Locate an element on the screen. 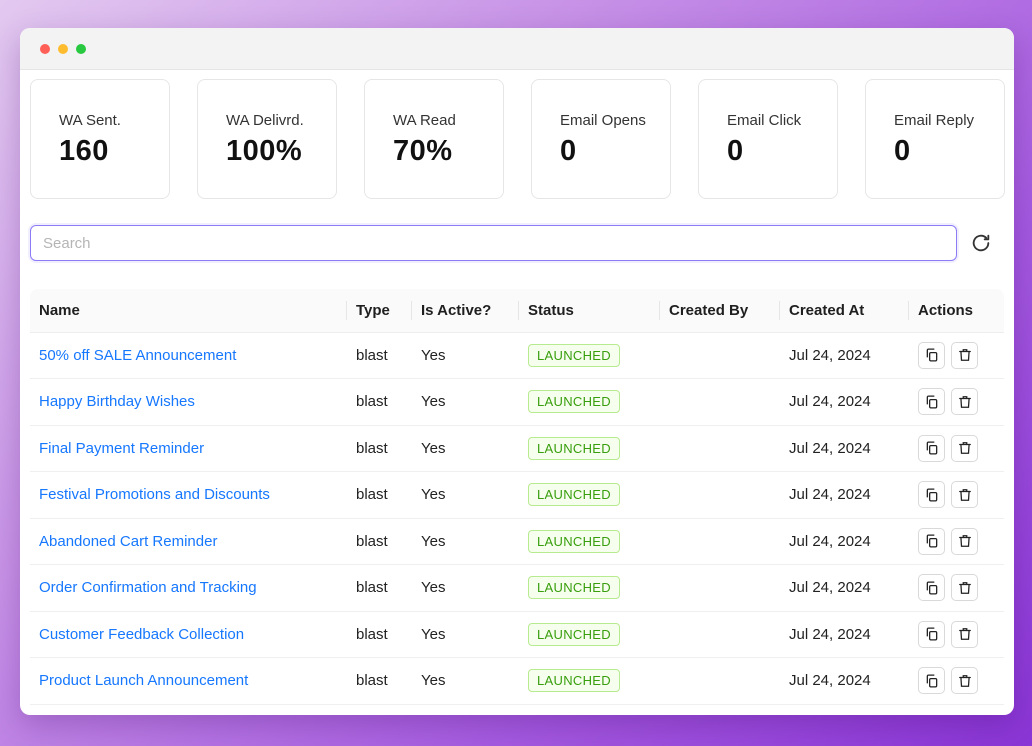  campaign-name-link: Final Payment Reminder is located at coordinates (122, 448).